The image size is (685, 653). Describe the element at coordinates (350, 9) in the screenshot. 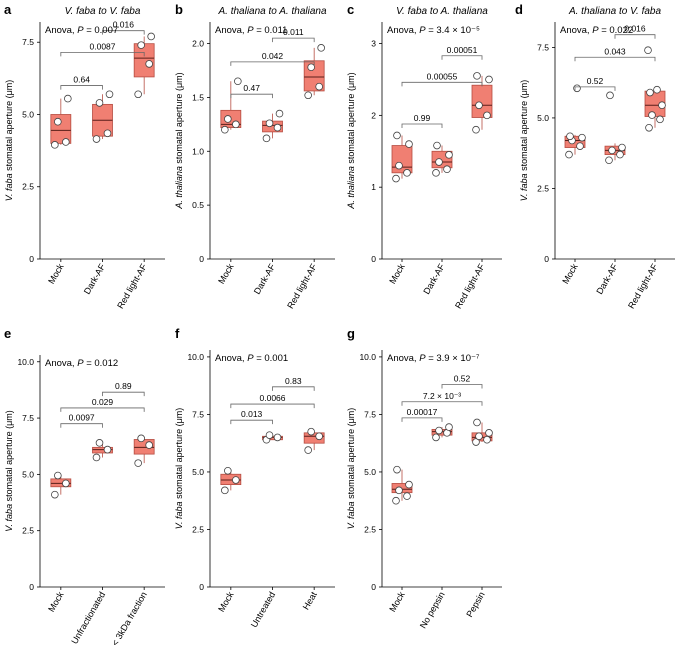

I see `panel-letter: c` at that location.